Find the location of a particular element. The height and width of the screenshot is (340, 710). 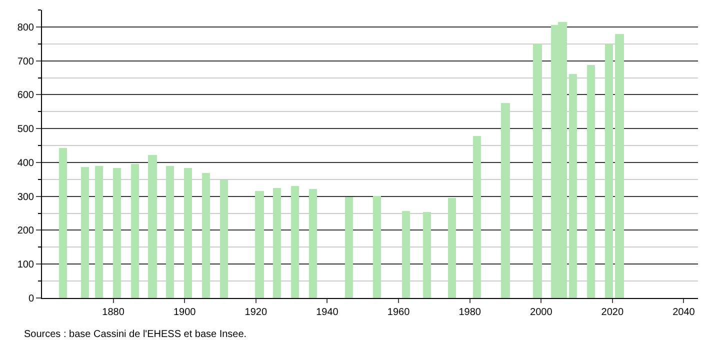

x-tick-label: 1880 is located at coordinates (113, 312).